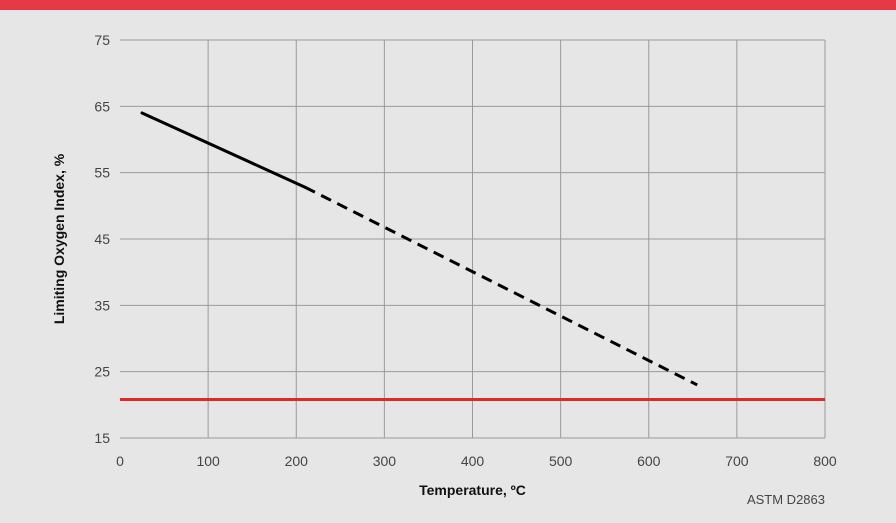 This screenshot has width=896, height=523. Describe the element at coordinates (102, 40) in the screenshot. I see `y-tick-label: 75` at that location.